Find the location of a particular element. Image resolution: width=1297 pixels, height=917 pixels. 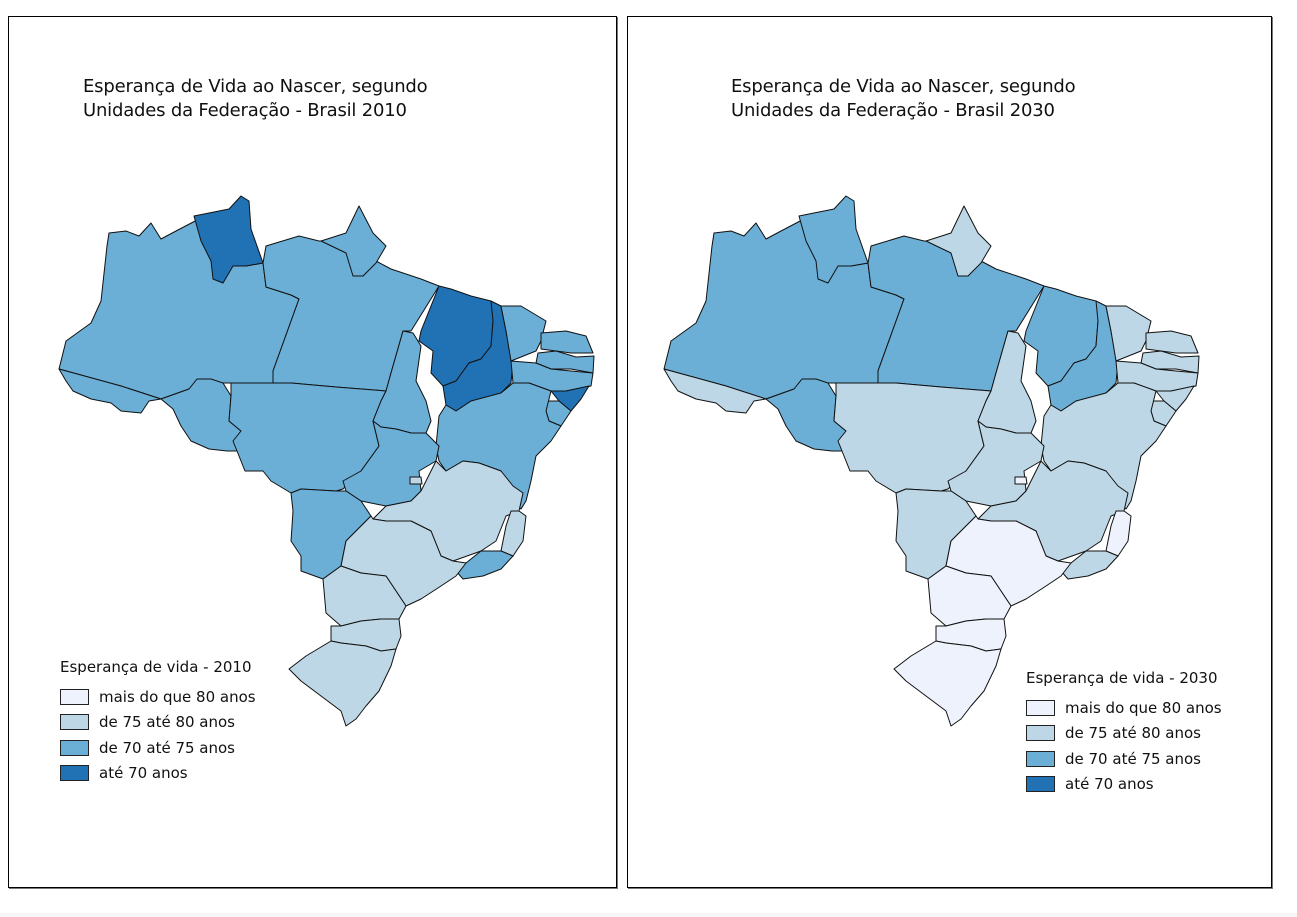

bottom-strip is located at coordinates (648, 915).